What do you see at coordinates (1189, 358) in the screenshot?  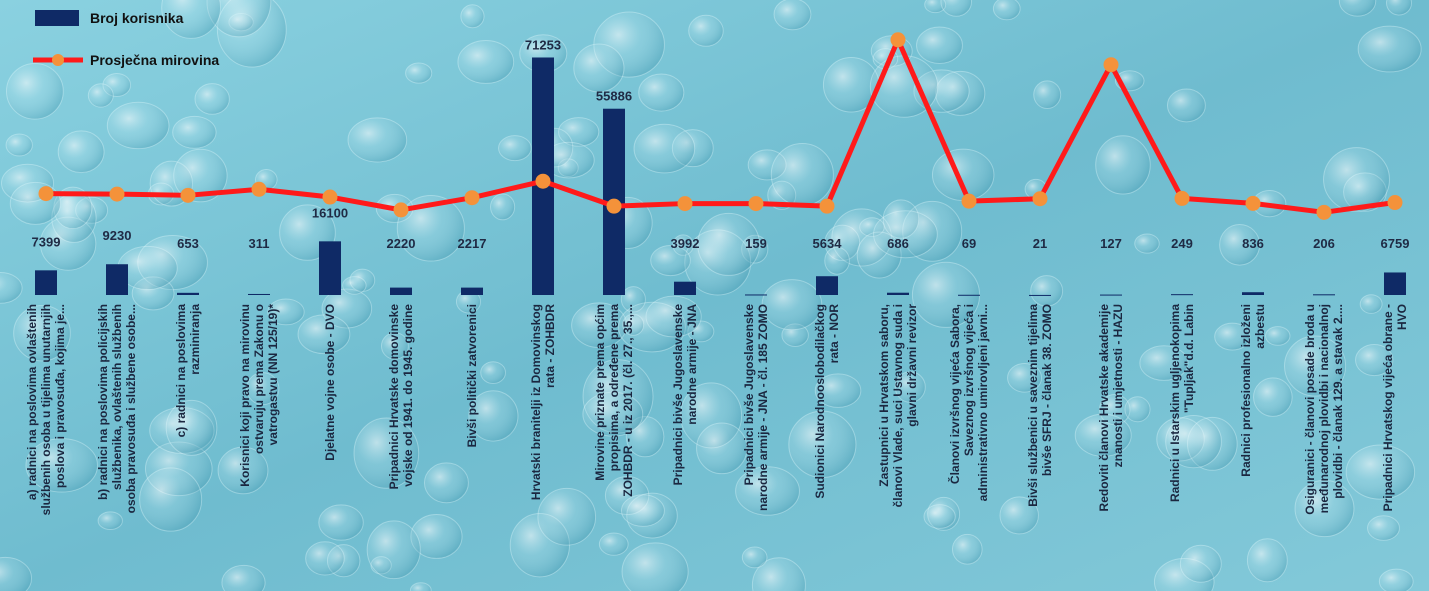 I see `category-label-line: "Tupljak"d.d. Labin` at bounding box center [1189, 358].